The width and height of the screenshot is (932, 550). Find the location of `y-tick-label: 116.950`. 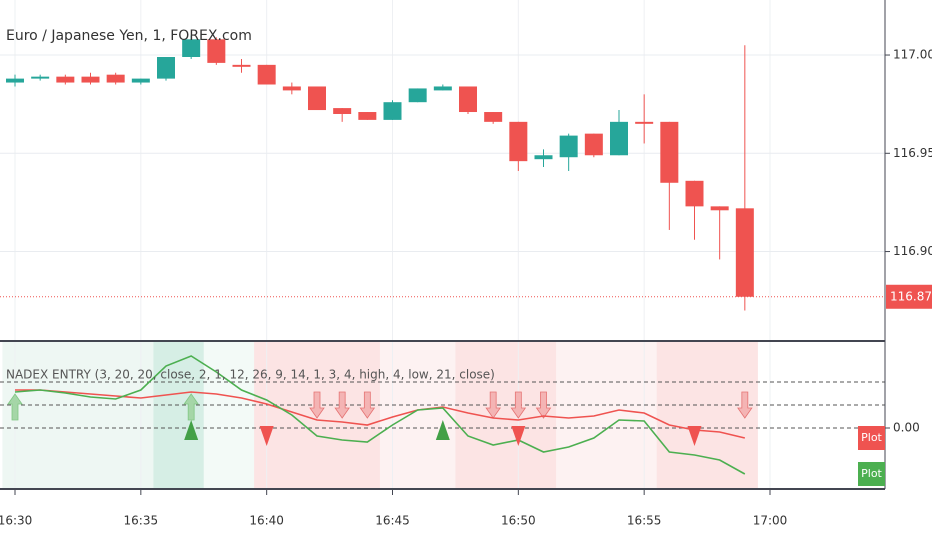

y-tick-label: 116.950 is located at coordinates (912, 153).